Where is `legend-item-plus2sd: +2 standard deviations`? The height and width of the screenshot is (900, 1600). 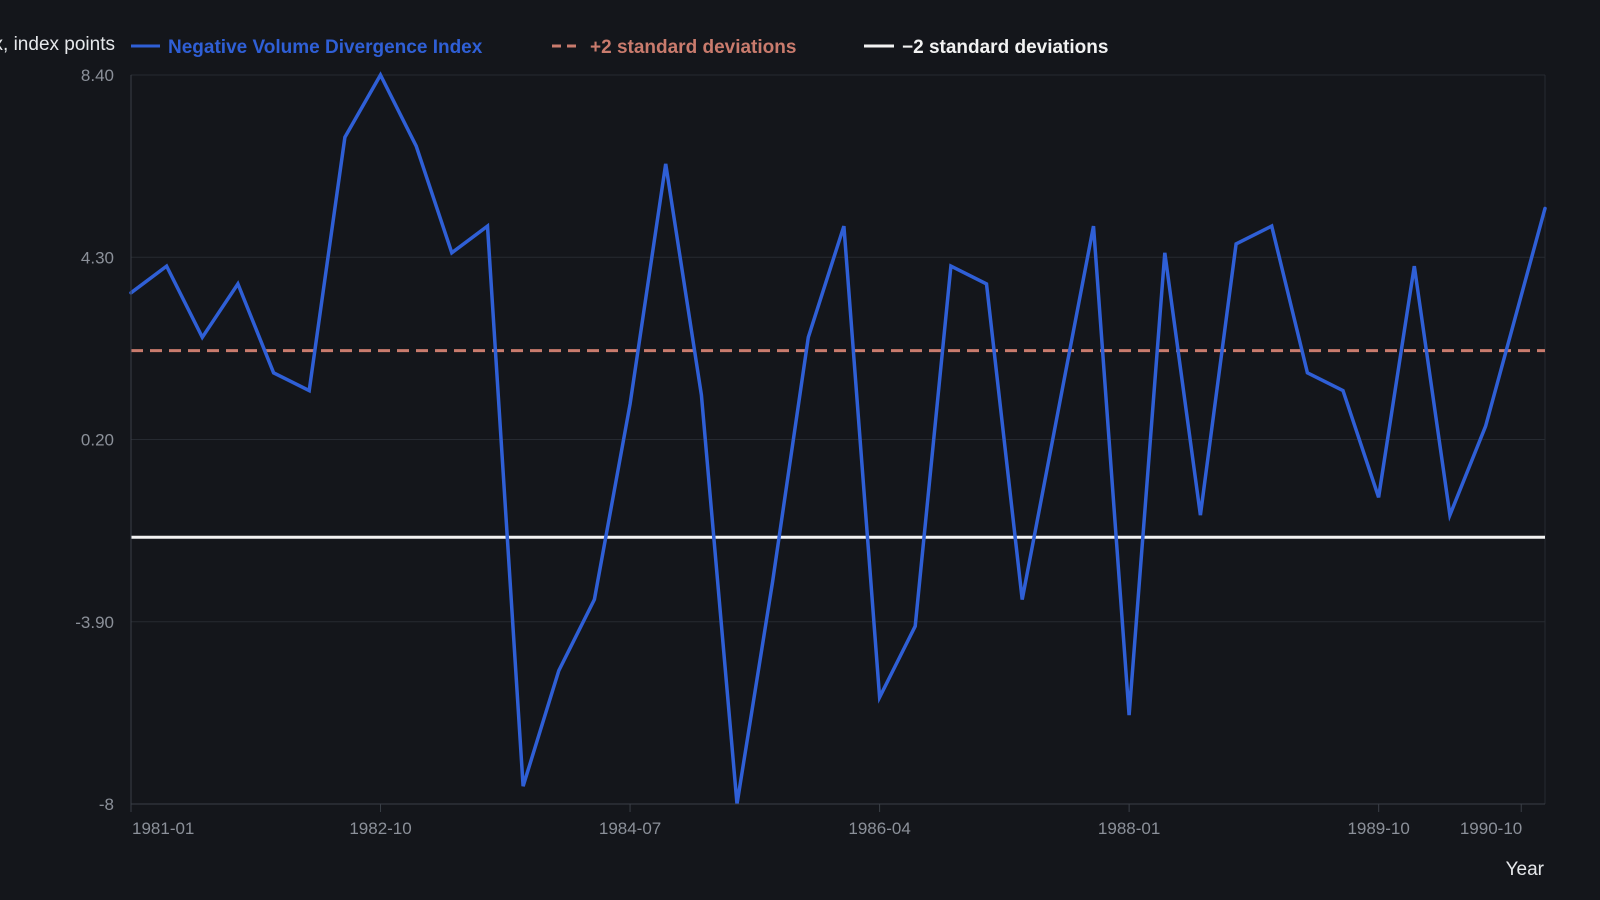
legend-item-plus2sd: +2 standard deviations is located at coordinates (674, 47).